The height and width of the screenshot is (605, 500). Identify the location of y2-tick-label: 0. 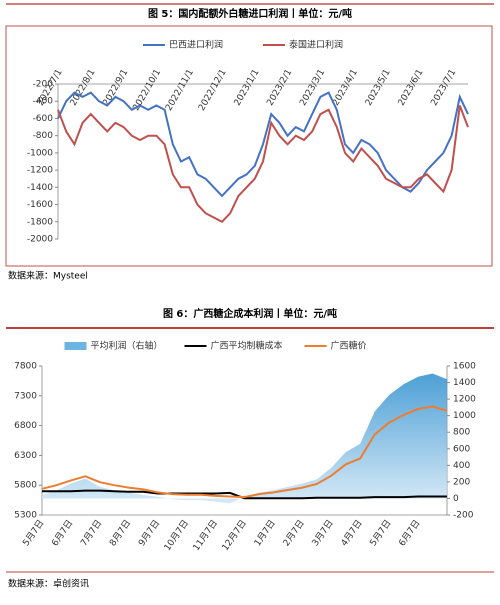
(456, 499).